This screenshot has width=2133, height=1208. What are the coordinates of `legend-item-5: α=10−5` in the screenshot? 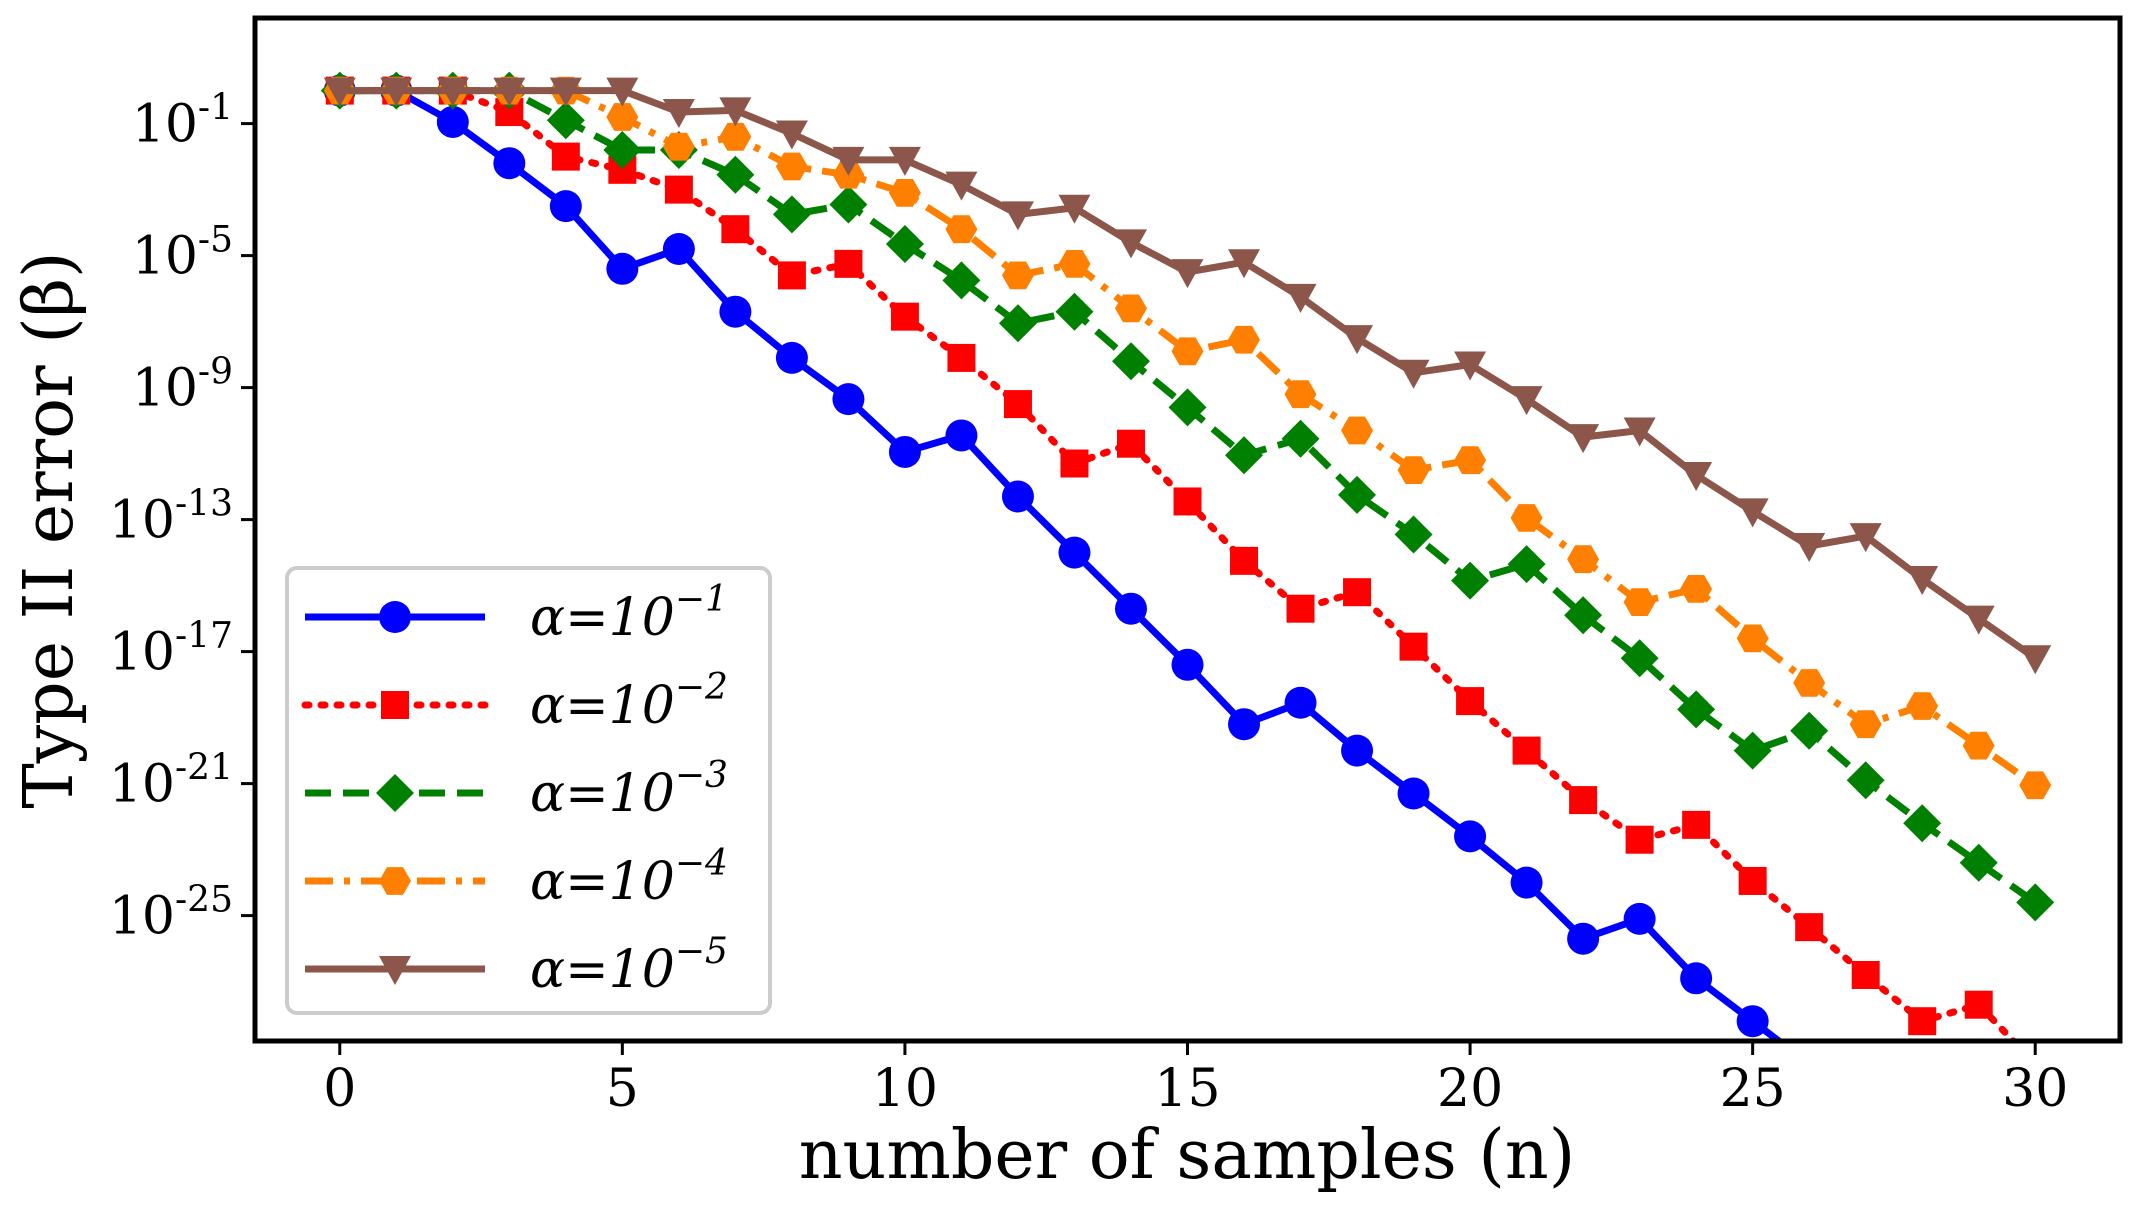 It's located at (516, 965).